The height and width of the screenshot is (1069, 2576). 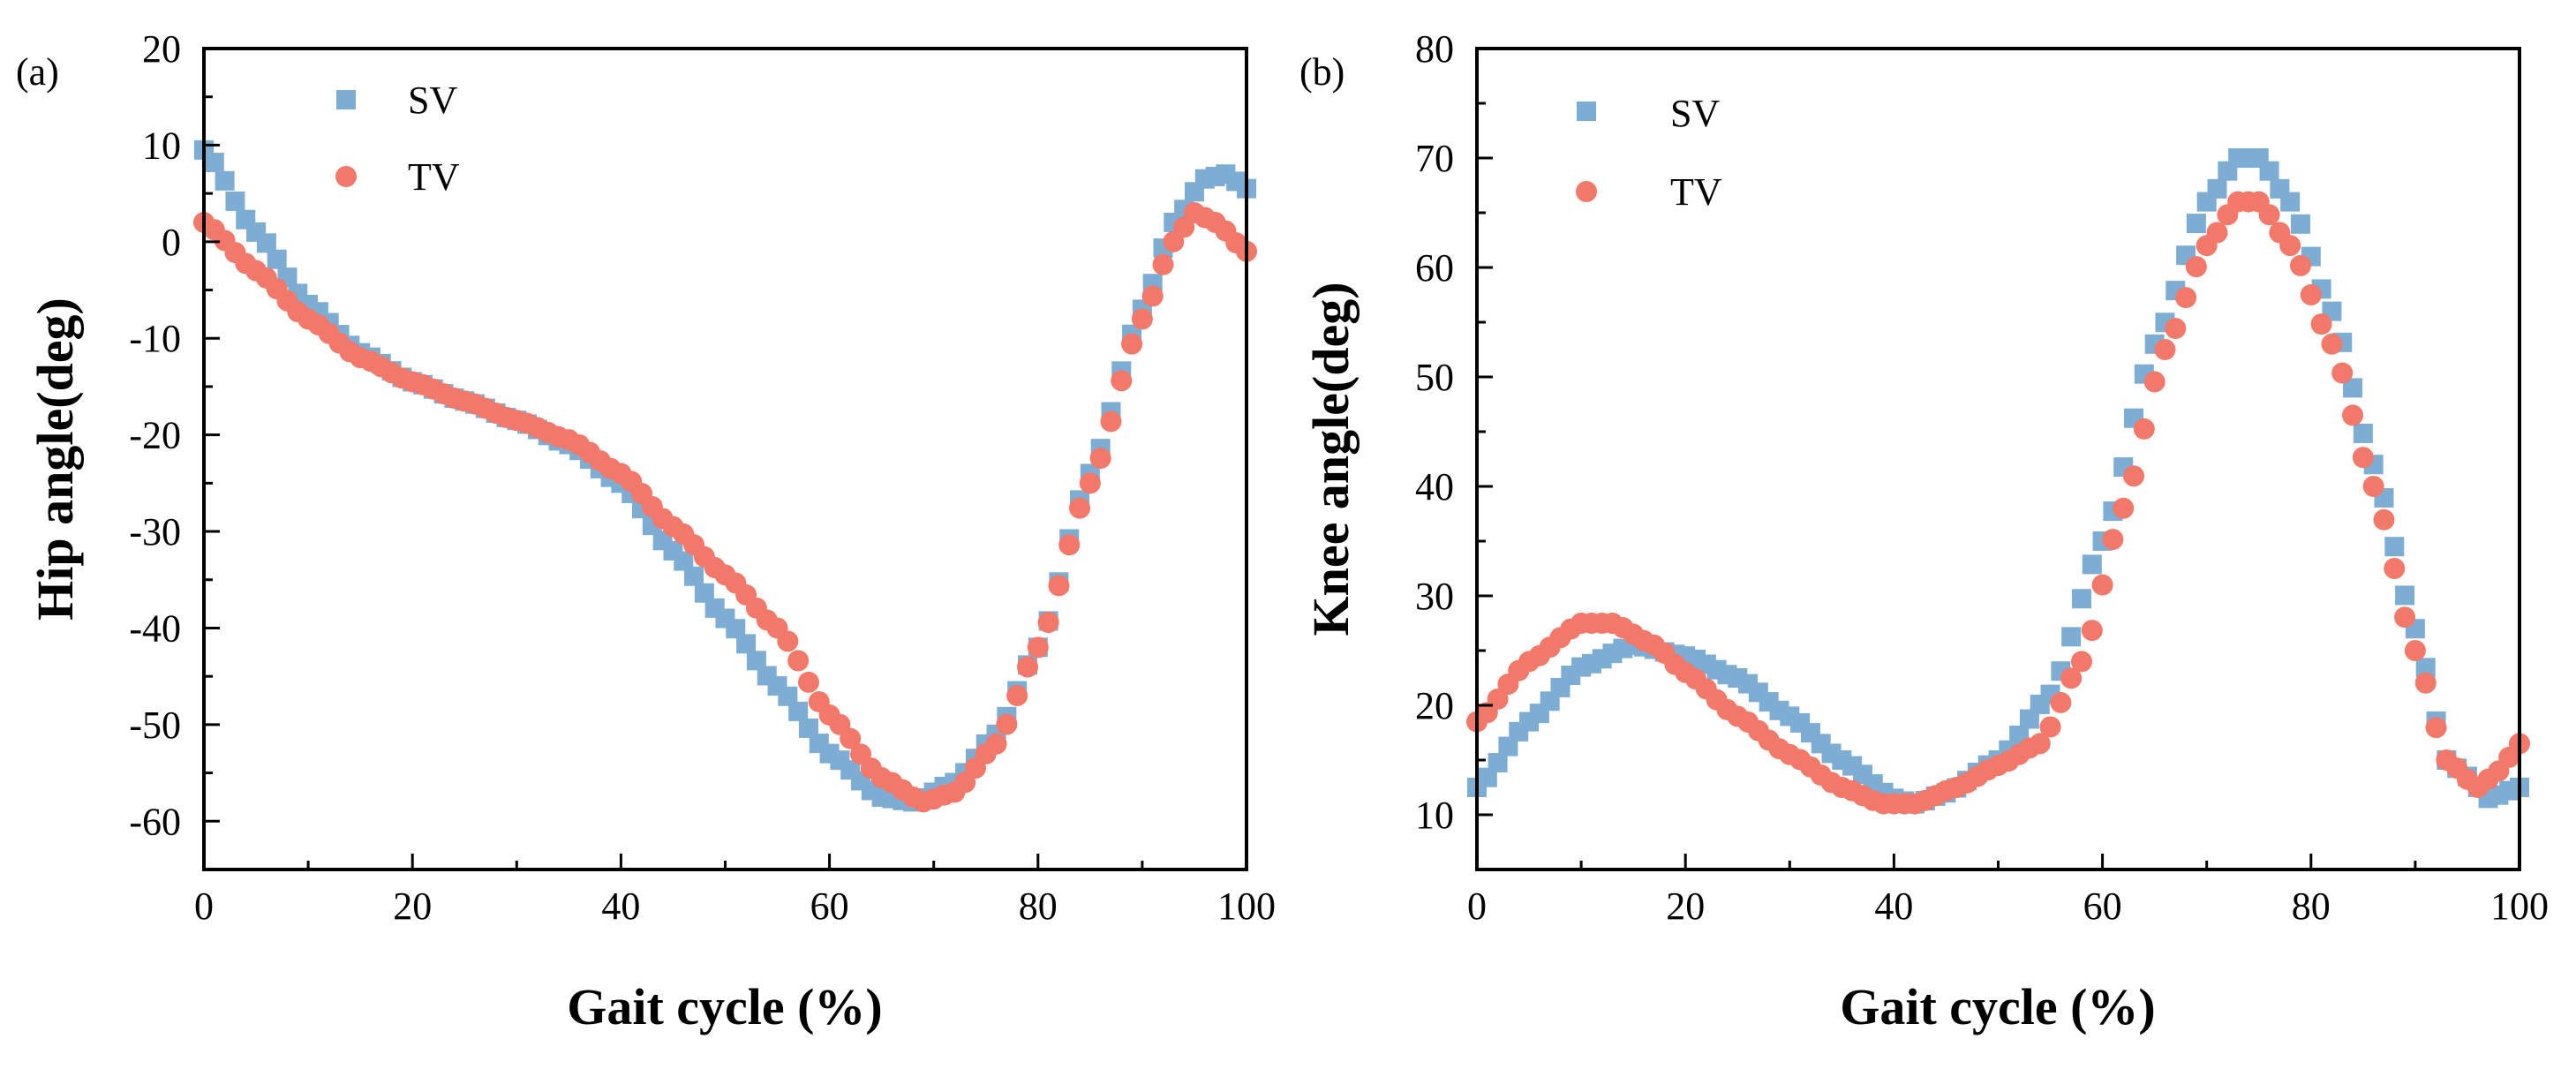 I want to click on x-tick-label: 0, so click(x=1477, y=906).